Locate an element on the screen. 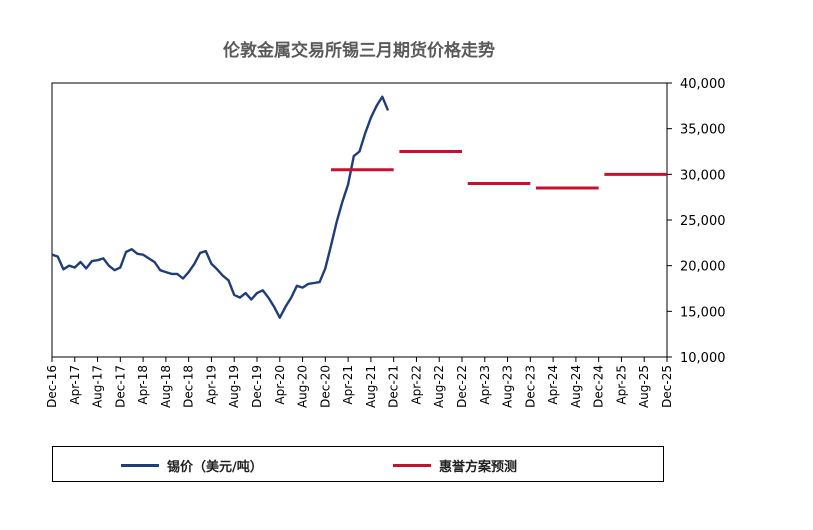 The width and height of the screenshot is (813, 530). x-tick-label: Dec-19 is located at coordinates (257, 386).